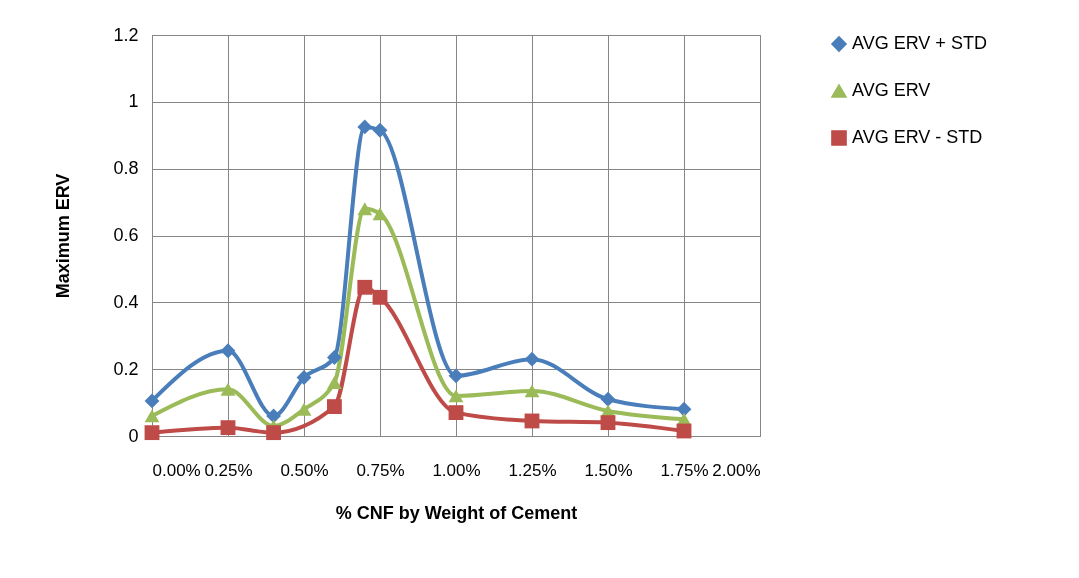 This screenshot has width=1079, height=578. What do you see at coordinates (917, 137) in the screenshot?
I see `legend-label: AVG ERV - STD` at bounding box center [917, 137].